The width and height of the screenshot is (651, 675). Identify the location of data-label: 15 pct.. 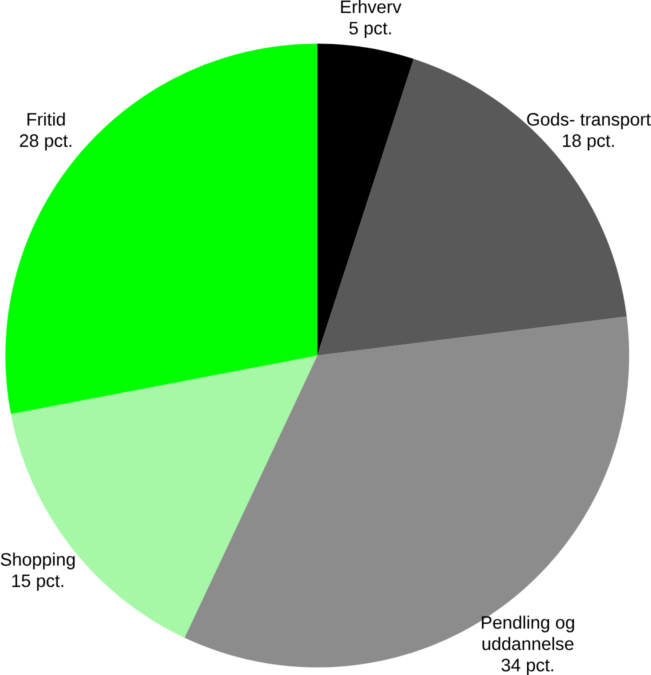
(38, 582).